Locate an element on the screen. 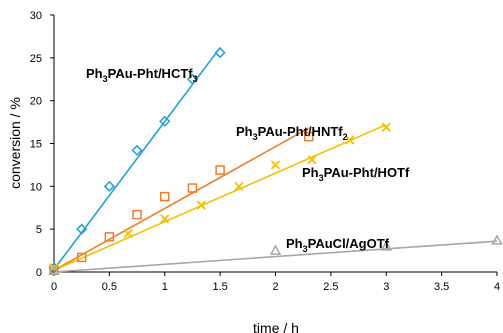  y-tick-label: 5 is located at coordinates (39, 230).